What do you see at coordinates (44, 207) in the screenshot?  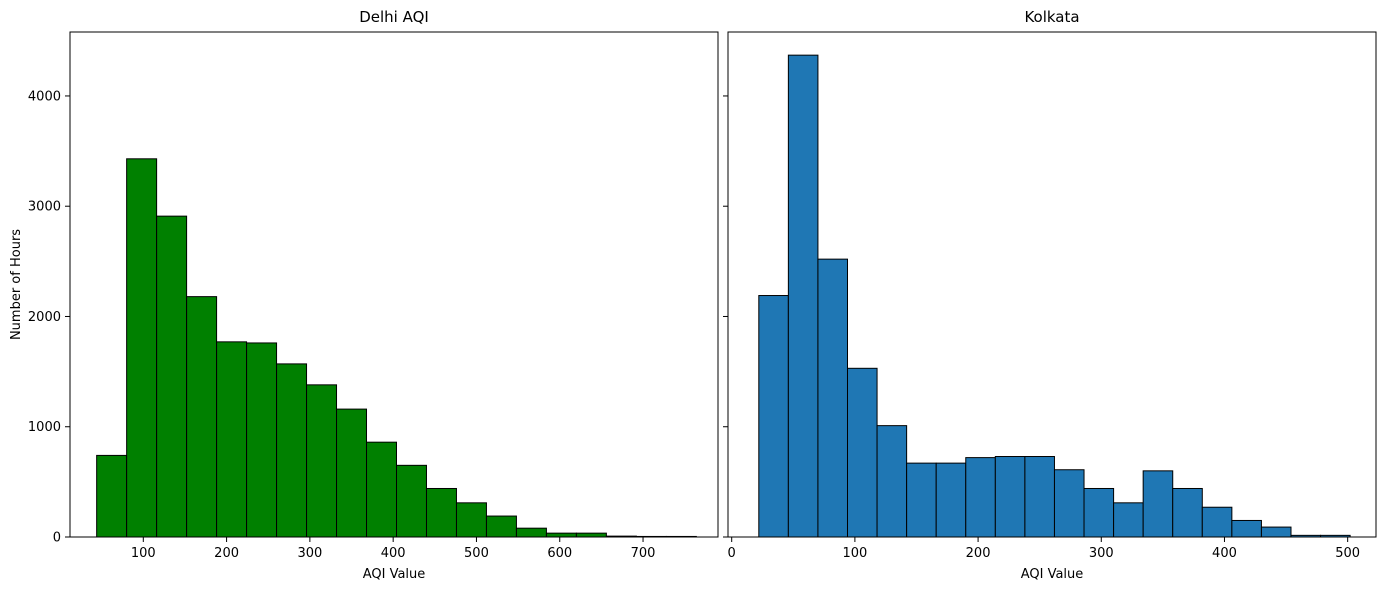 I see `y-tick-label: 3000` at bounding box center [44, 207].